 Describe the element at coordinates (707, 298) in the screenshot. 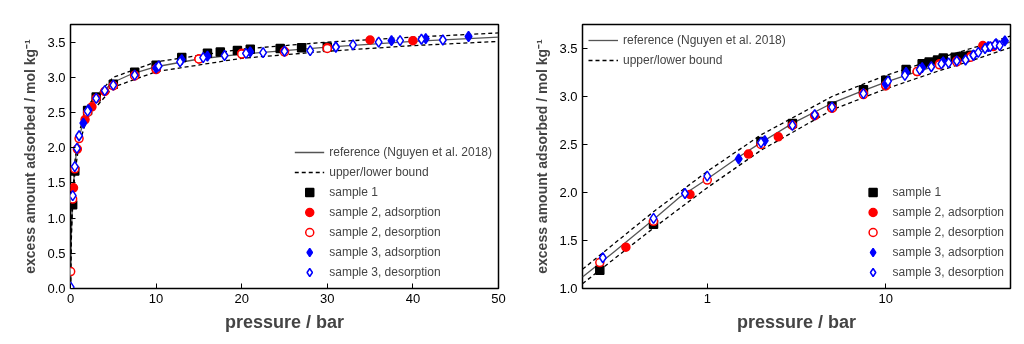

I see `x-tick-label: 1` at that location.